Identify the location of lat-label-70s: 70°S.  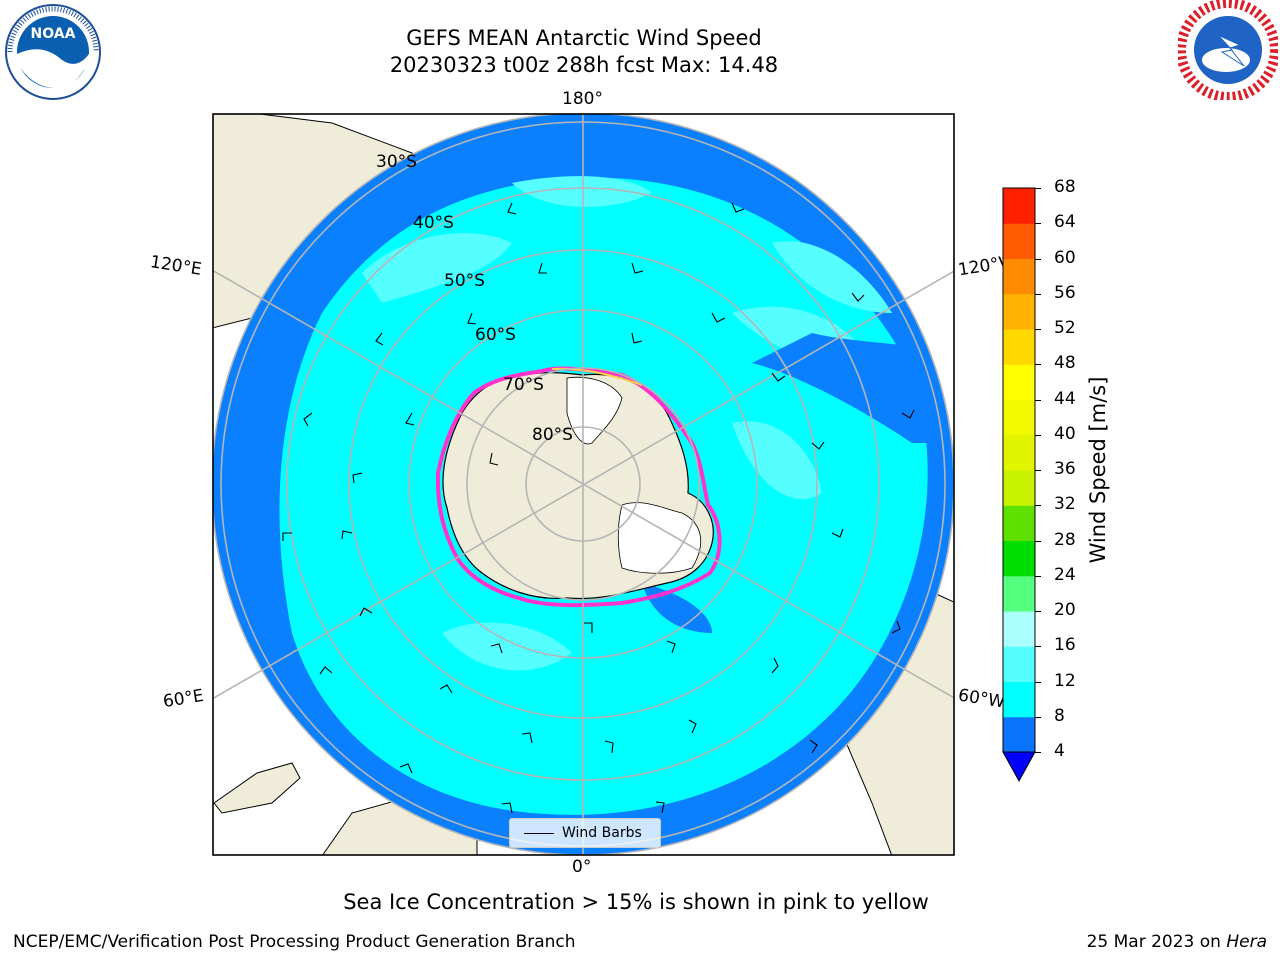
(523, 385).